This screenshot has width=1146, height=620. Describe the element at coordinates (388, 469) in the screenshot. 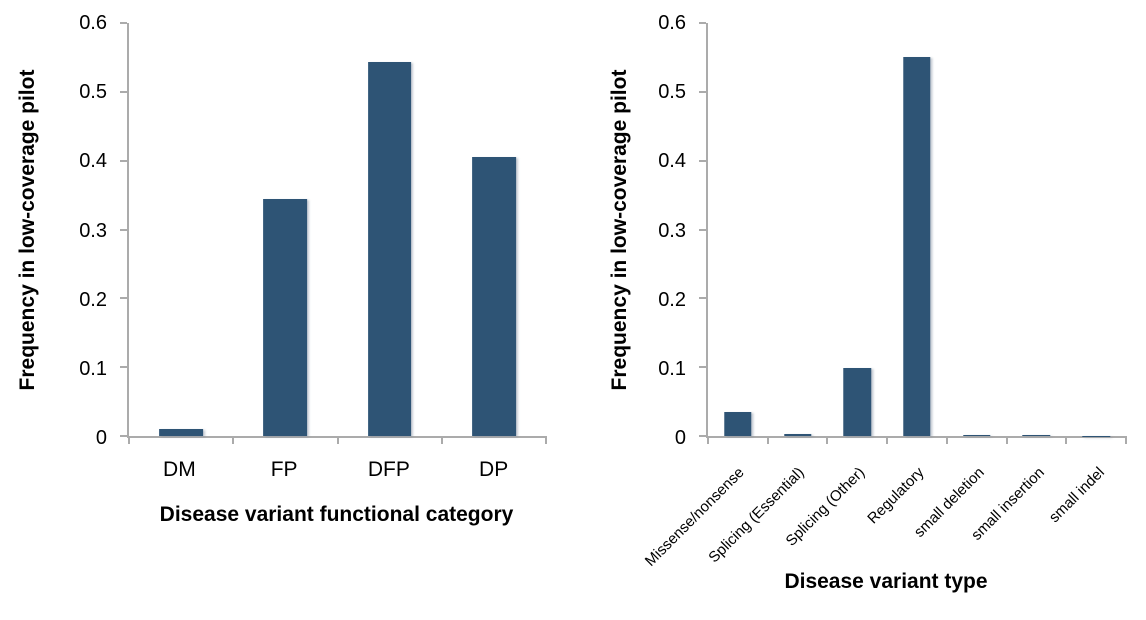

I see `x-tick-label: DFP` at that location.